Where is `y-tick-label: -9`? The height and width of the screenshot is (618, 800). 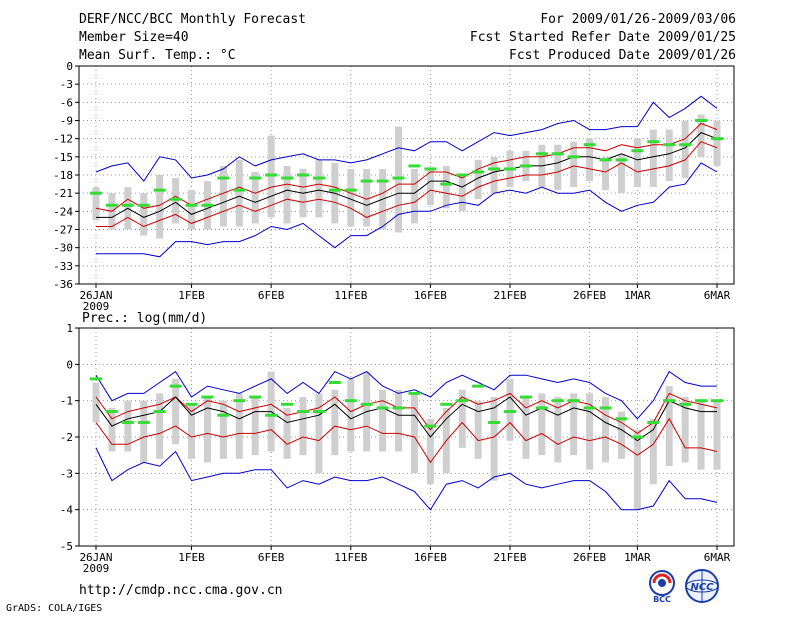 y-tick-label: -9 is located at coordinates (66, 121).